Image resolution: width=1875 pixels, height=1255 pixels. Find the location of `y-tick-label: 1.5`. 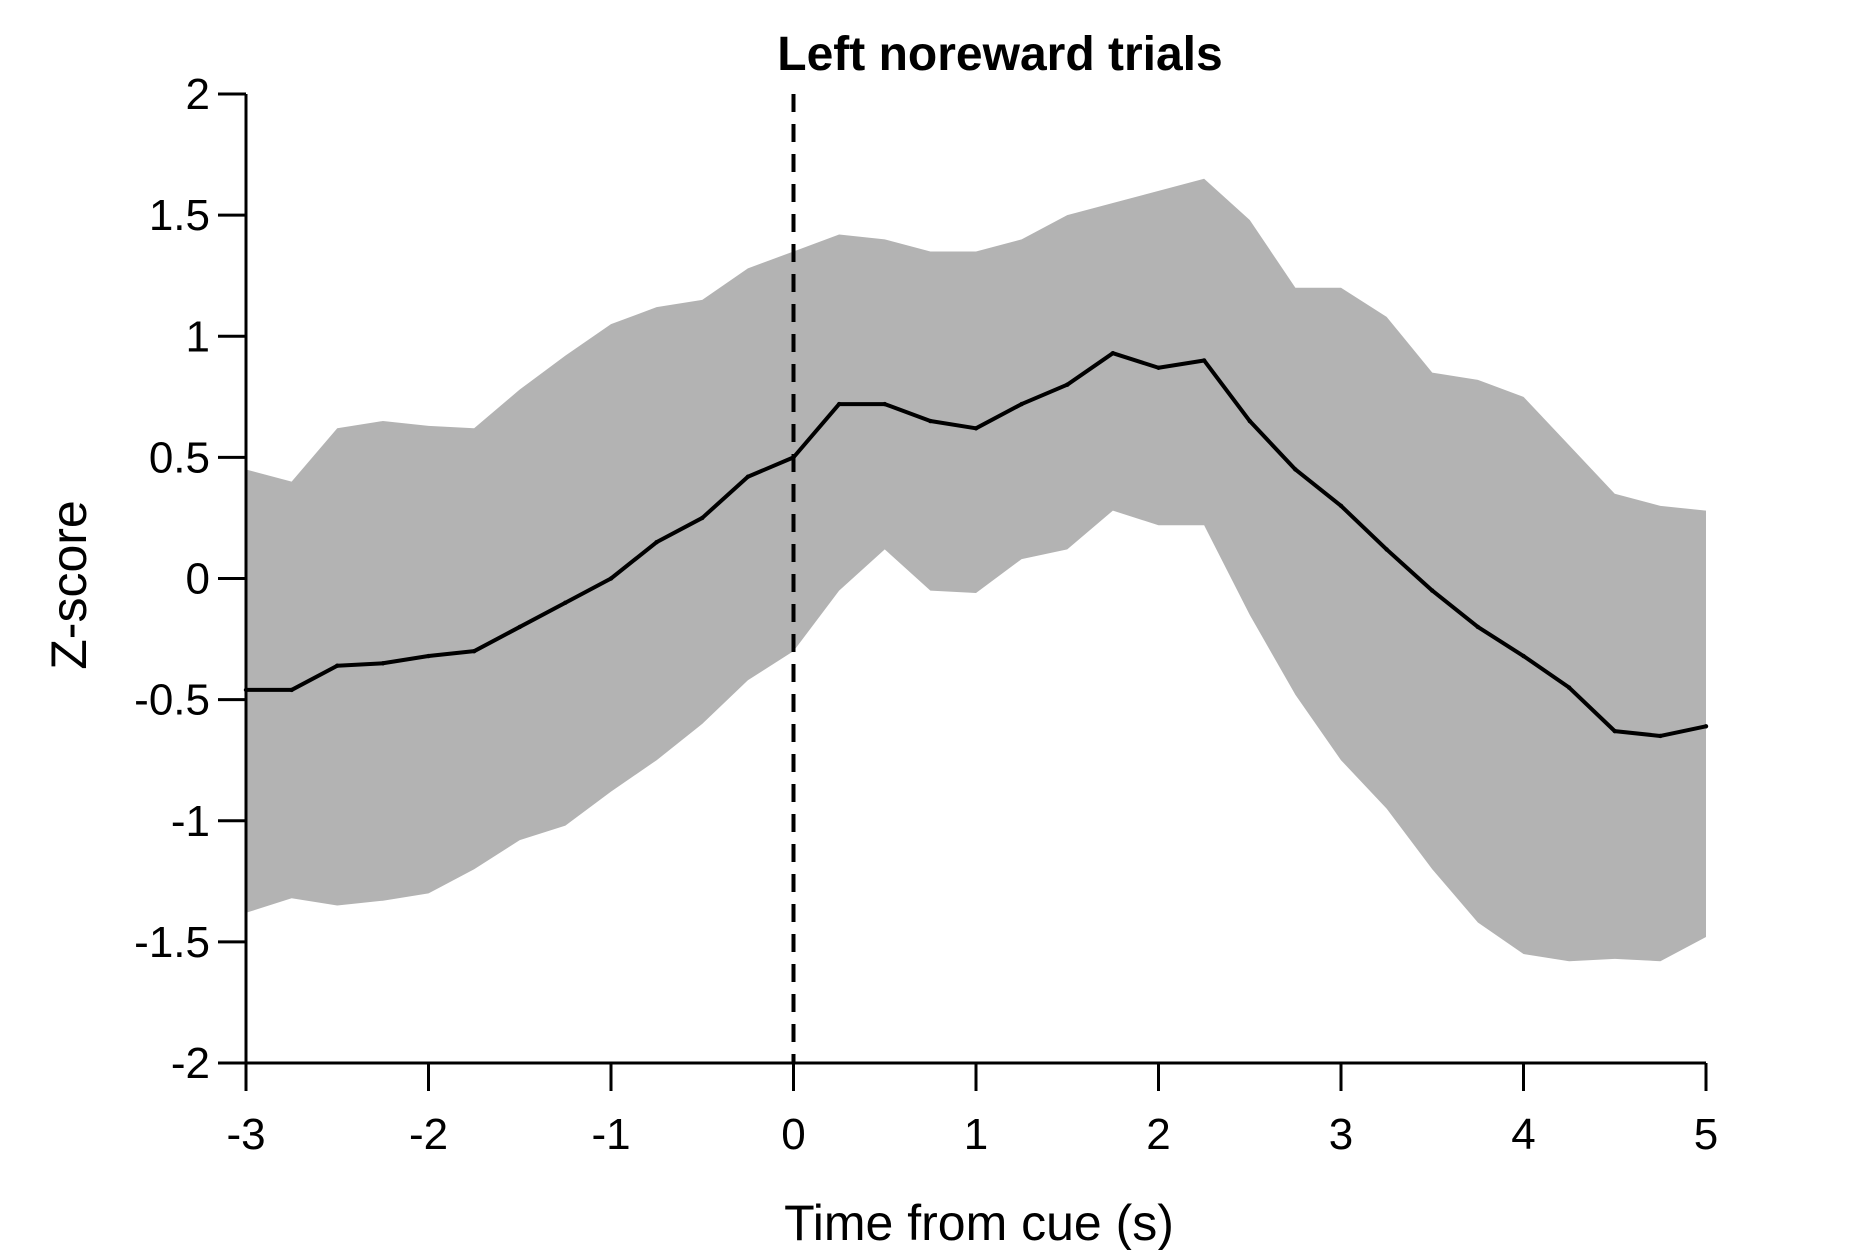

y-tick-label: 1.5 is located at coordinates (179, 215).